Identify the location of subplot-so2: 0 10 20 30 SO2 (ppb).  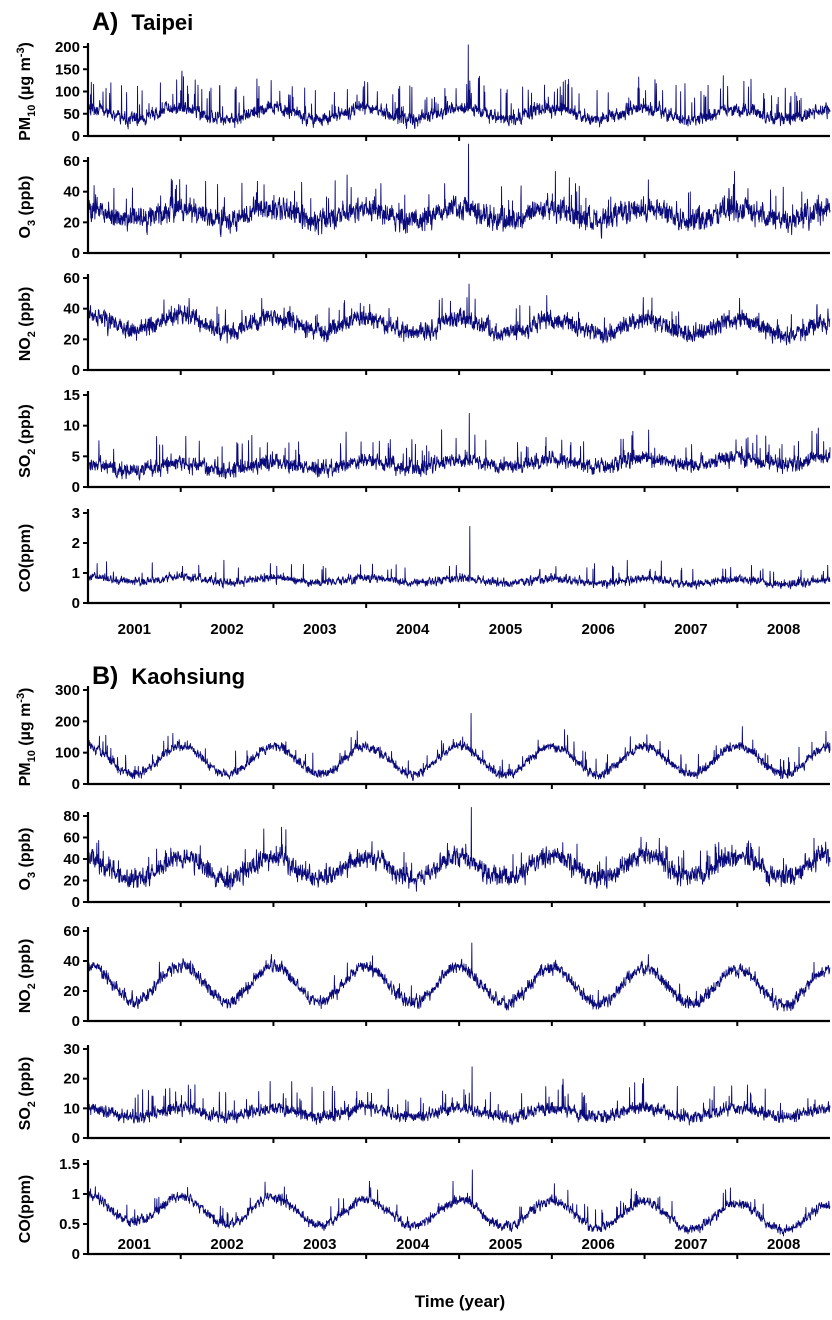
(424, 1094).